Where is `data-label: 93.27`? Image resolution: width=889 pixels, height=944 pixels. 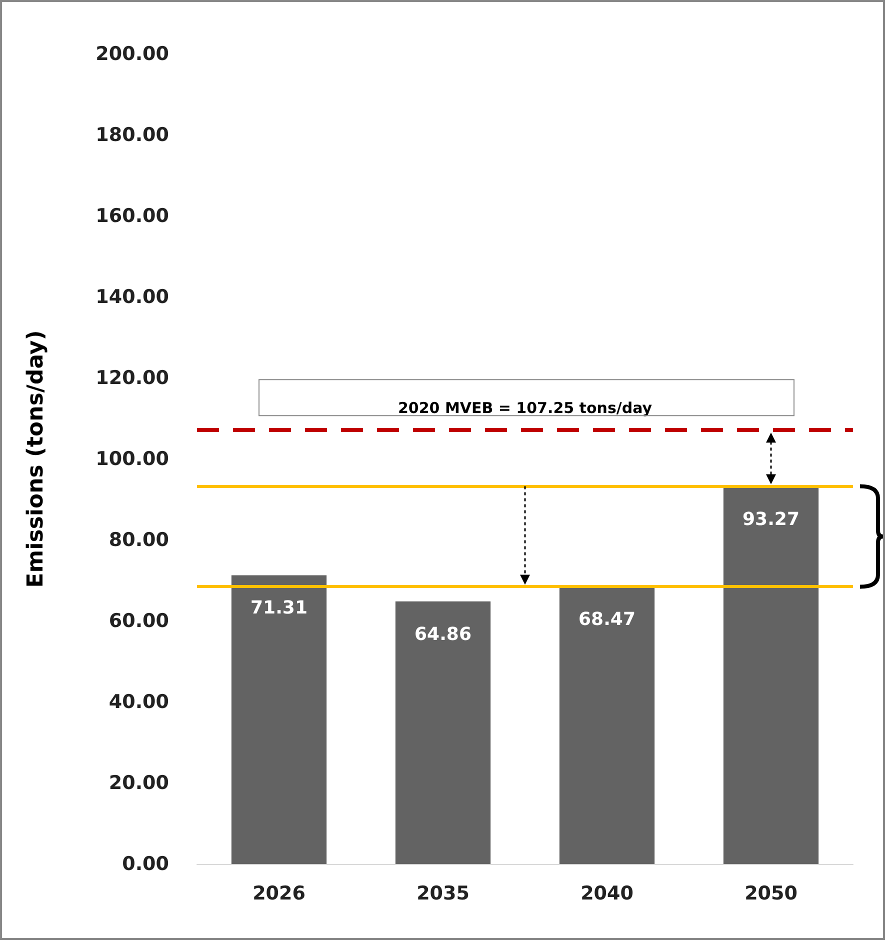 data-label: 93.27 is located at coordinates (771, 519).